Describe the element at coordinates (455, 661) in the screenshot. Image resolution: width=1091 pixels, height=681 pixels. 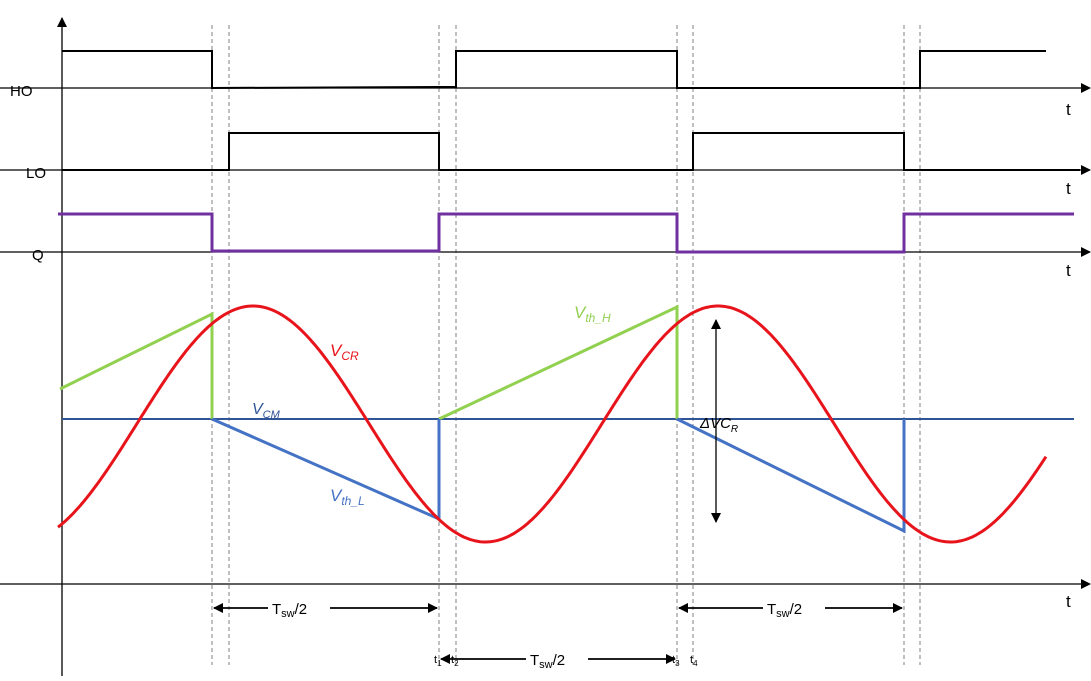
I see `tick-label-t2: t2` at that location.